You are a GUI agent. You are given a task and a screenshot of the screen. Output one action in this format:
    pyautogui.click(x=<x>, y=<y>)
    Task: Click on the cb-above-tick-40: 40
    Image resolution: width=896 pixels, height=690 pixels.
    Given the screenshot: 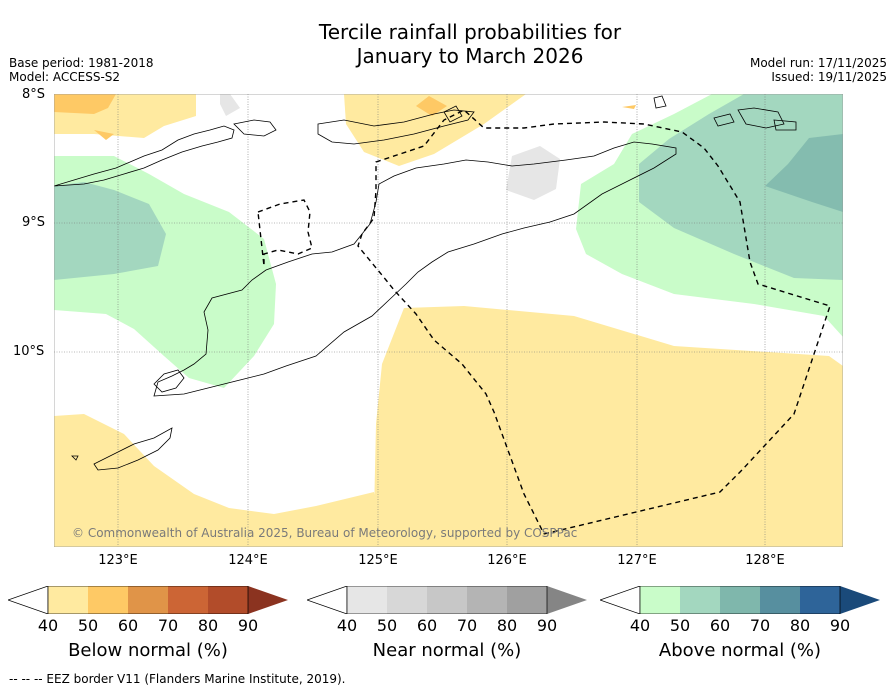 What is the action you would take?
    pyautogui.click(x=640, y=625)
    